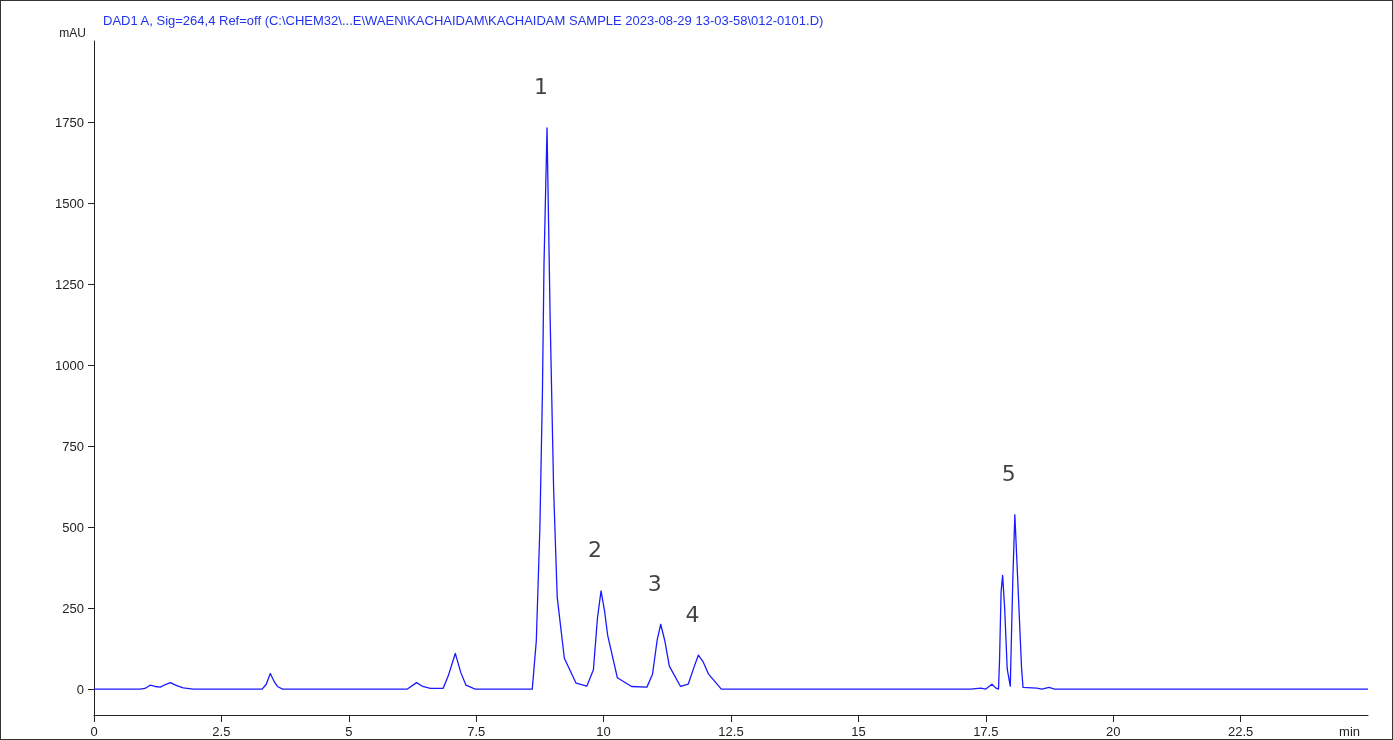 The height and width of the screenshot is (740, 1393). I want to click on y-tick-label: 0, so click(80, 689).